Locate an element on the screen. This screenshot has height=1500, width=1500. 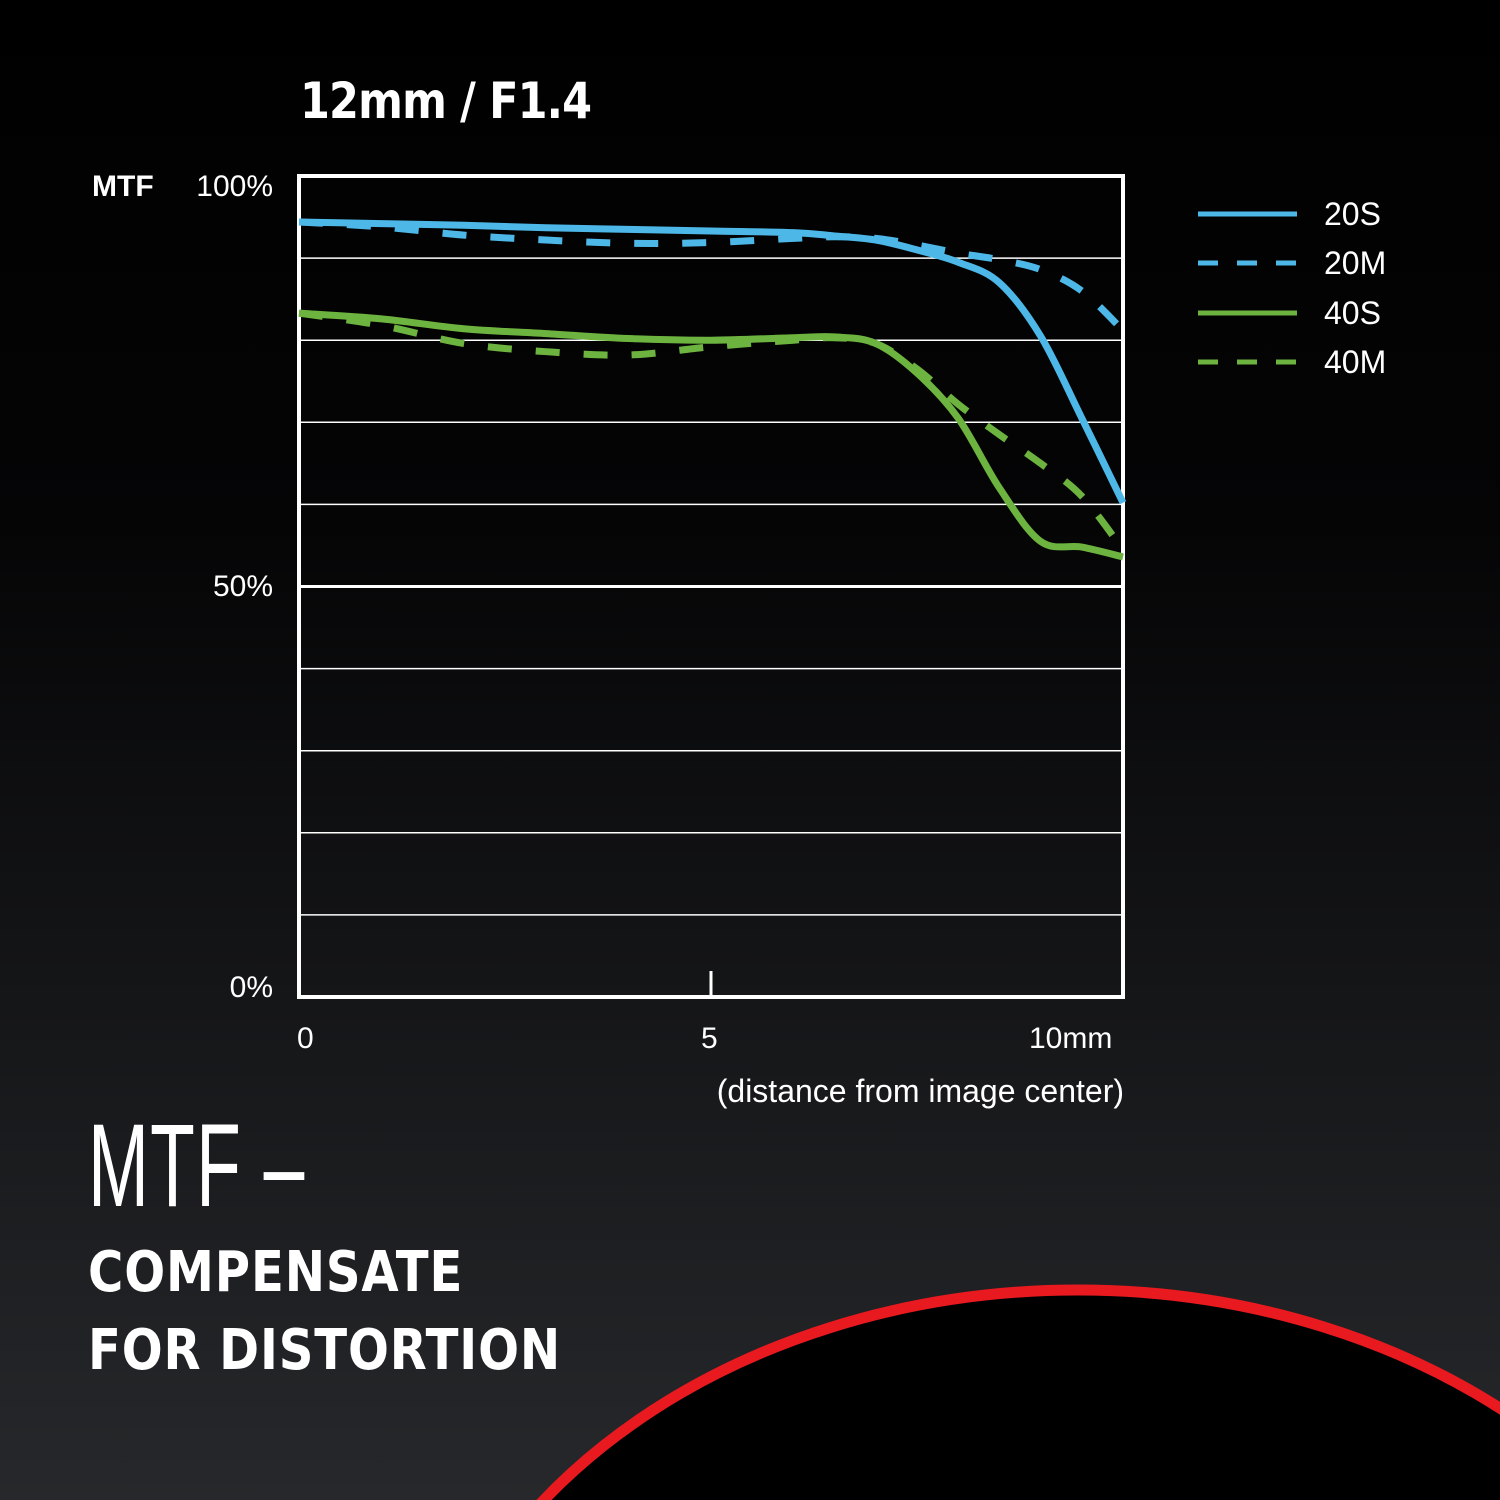
headline-for-distortion: FOR DISTORTION is located at coordinates (325, 1350).